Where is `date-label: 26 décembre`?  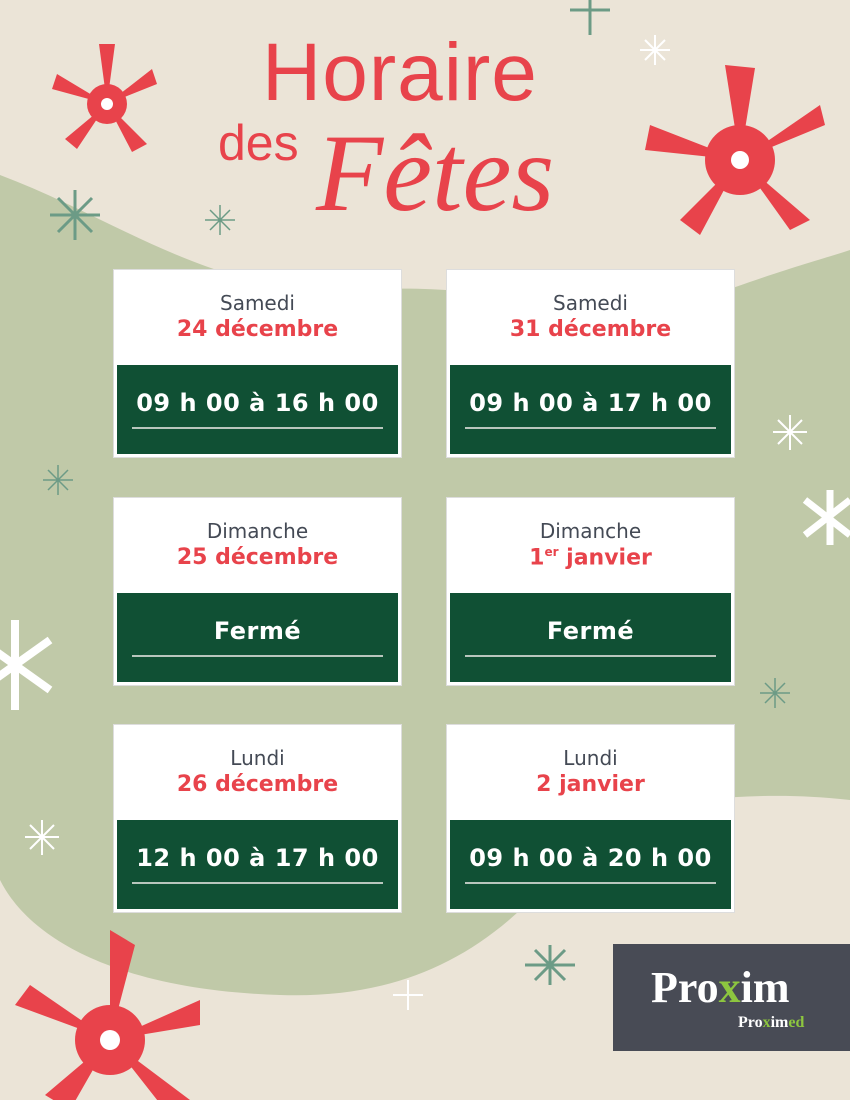
date-label: 26 décembre is located at coordinates (257, 784).